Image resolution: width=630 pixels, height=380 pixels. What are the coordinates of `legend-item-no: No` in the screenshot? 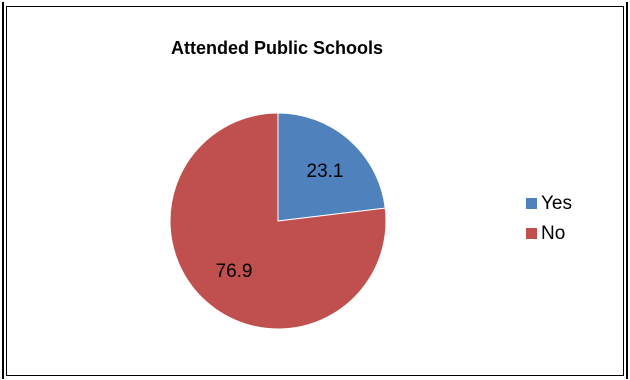 It's located at (545, 233).